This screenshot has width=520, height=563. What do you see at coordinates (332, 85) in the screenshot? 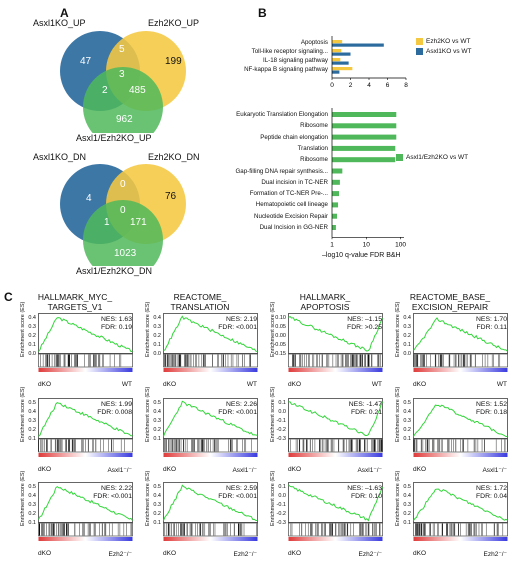
I see `bar-top-tick-label: 0` at bounding box center [332, 85].